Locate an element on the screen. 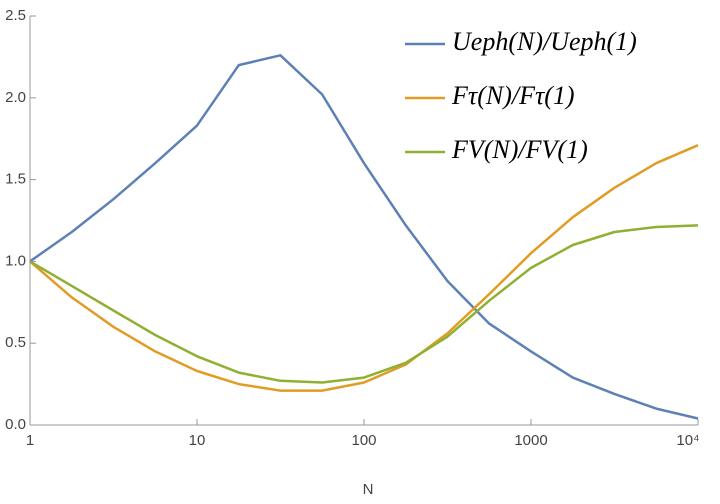 The width and height of the screenshot is (720, 504). y-tick-label: 0.5 is located at coordinates (15, 342).